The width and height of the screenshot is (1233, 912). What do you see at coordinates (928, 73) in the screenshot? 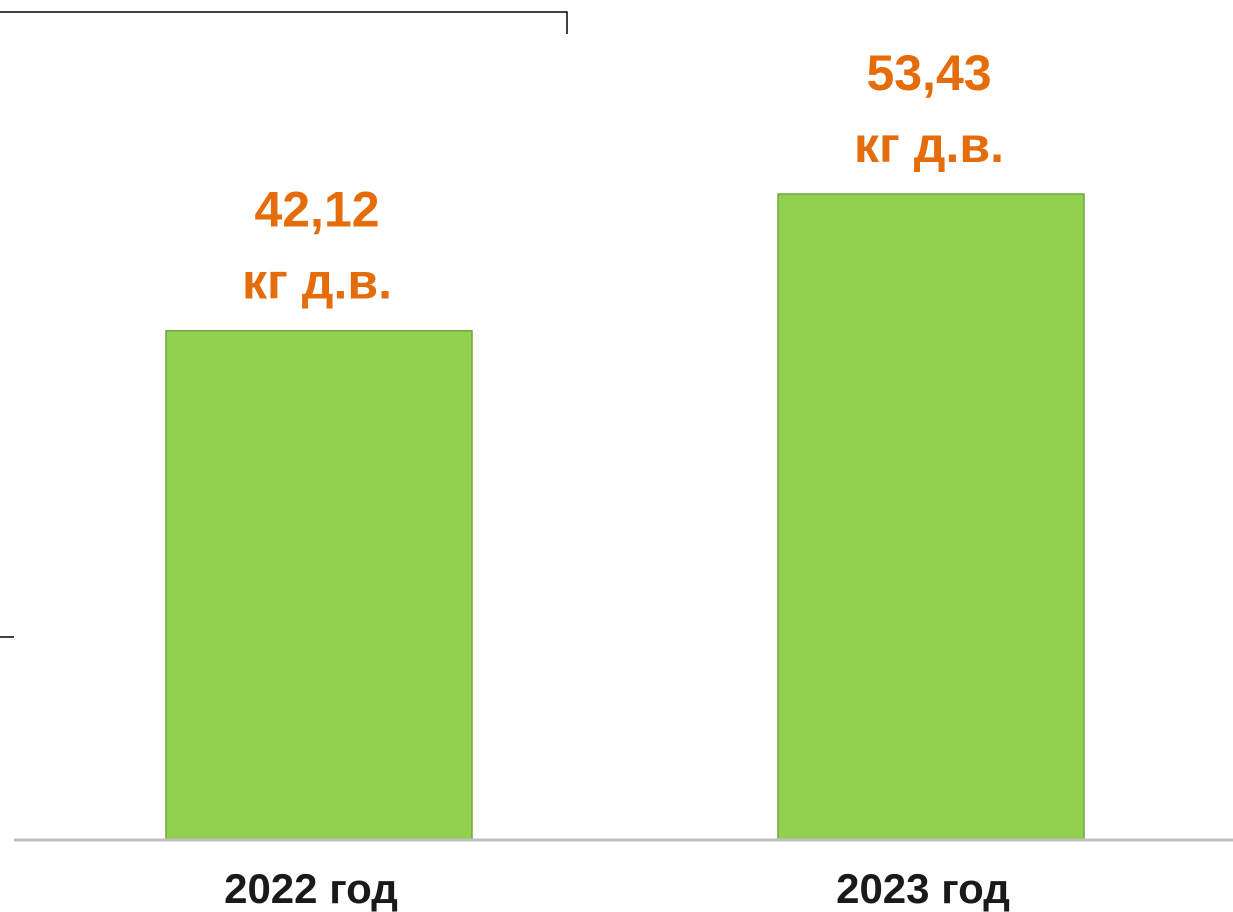
I see `data-label-value-2: 53,43` at bounding box center [928, 73].